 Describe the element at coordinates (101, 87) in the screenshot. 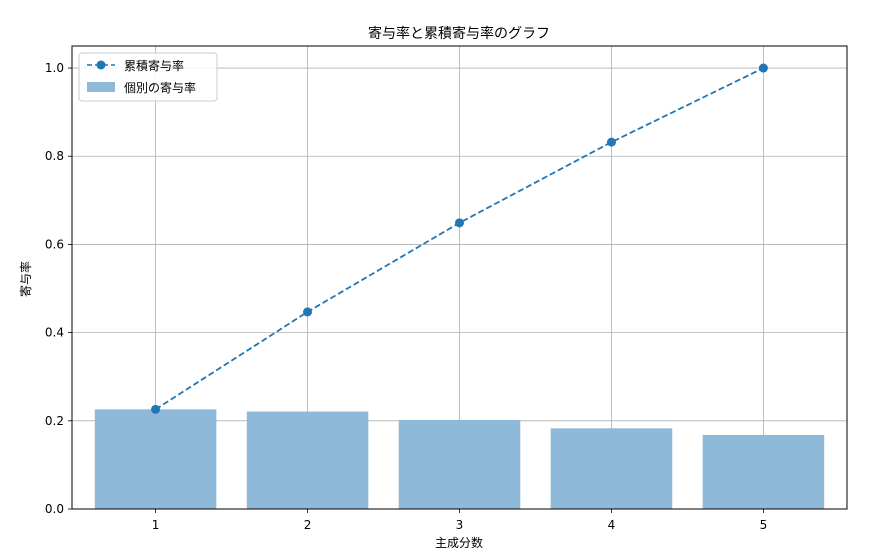

I see `legend-bar-swatch` at that location.